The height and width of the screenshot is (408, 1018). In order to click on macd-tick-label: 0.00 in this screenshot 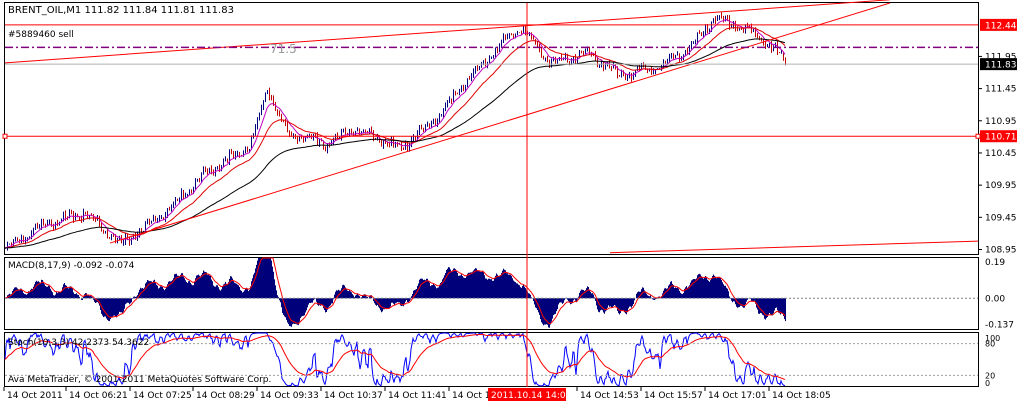, I will do `click(995, 299)`.